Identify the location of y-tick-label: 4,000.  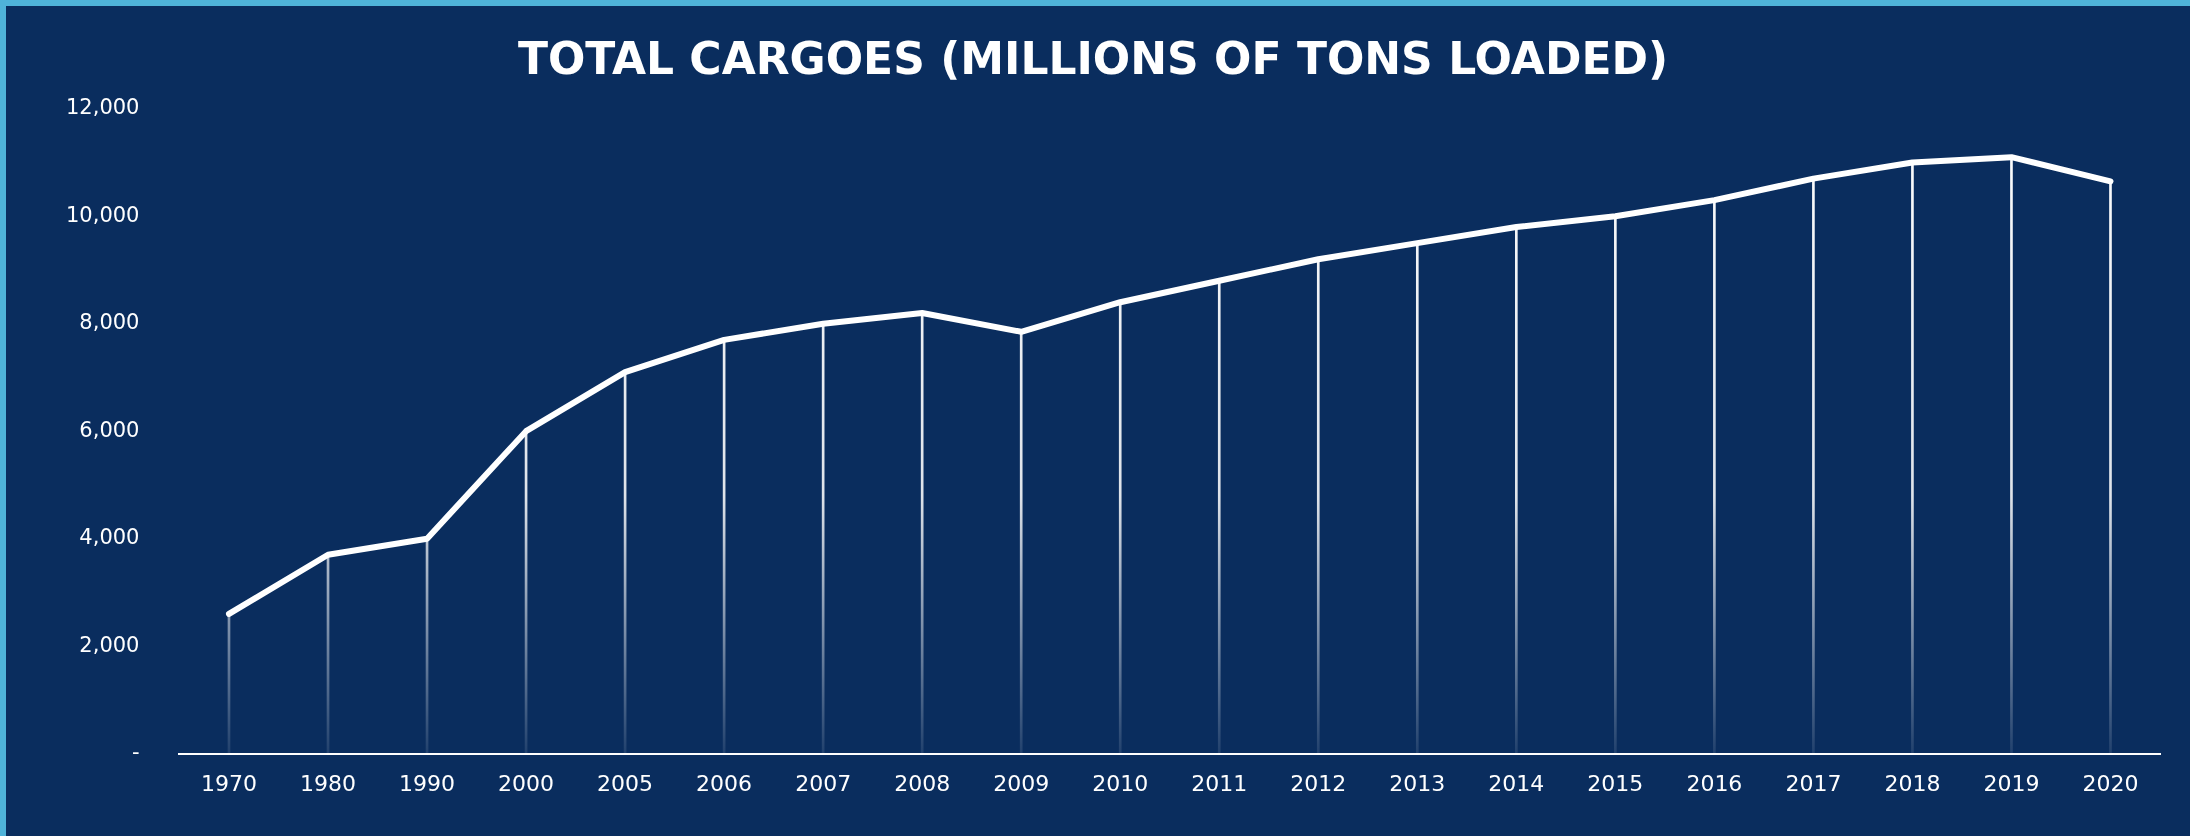
(109, 537).